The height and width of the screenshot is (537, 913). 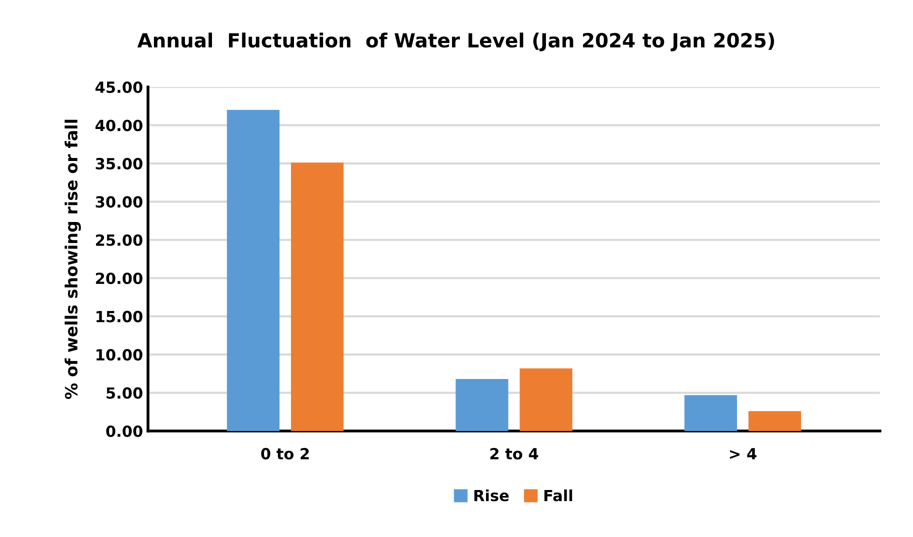 What do you see at coordinates (119, 164) in the screenshot?
I see `y-tick-label: 35.00` at bounding box center [119, 164].